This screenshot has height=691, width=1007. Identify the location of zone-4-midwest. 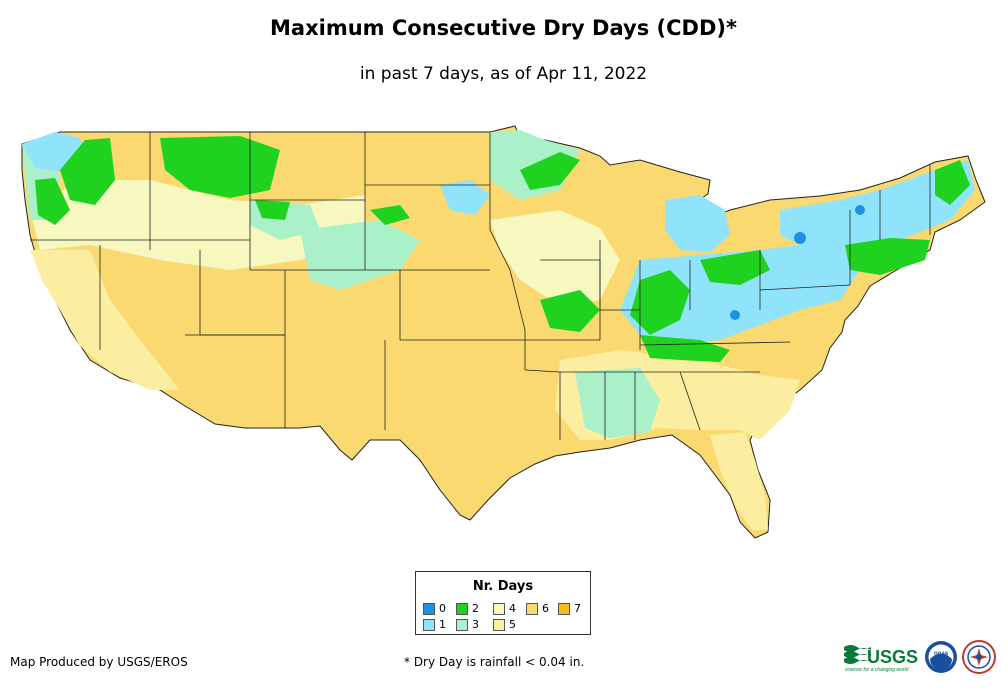
(555, 258).